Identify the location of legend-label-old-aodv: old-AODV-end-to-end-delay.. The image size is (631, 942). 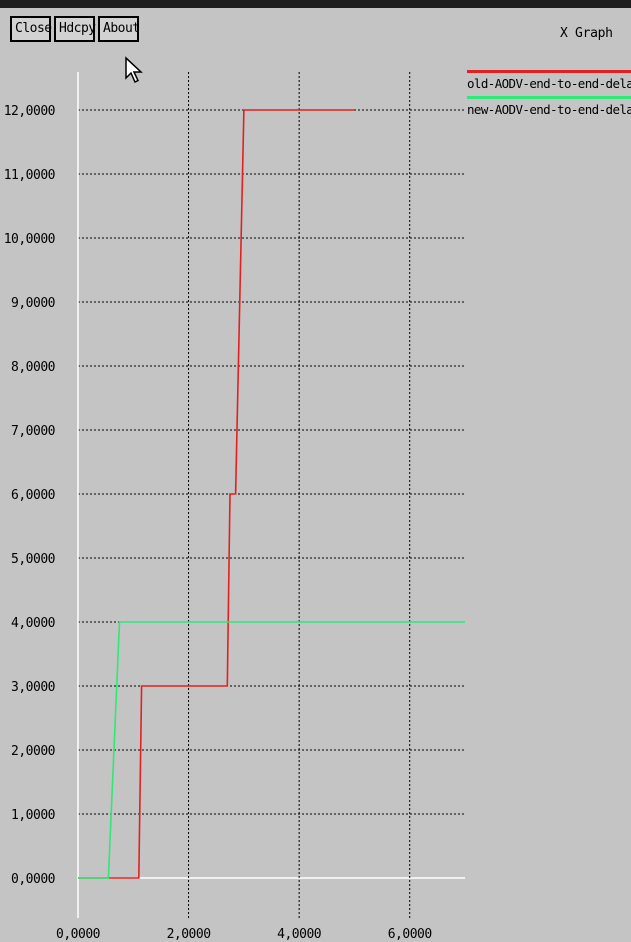
(549, 83).